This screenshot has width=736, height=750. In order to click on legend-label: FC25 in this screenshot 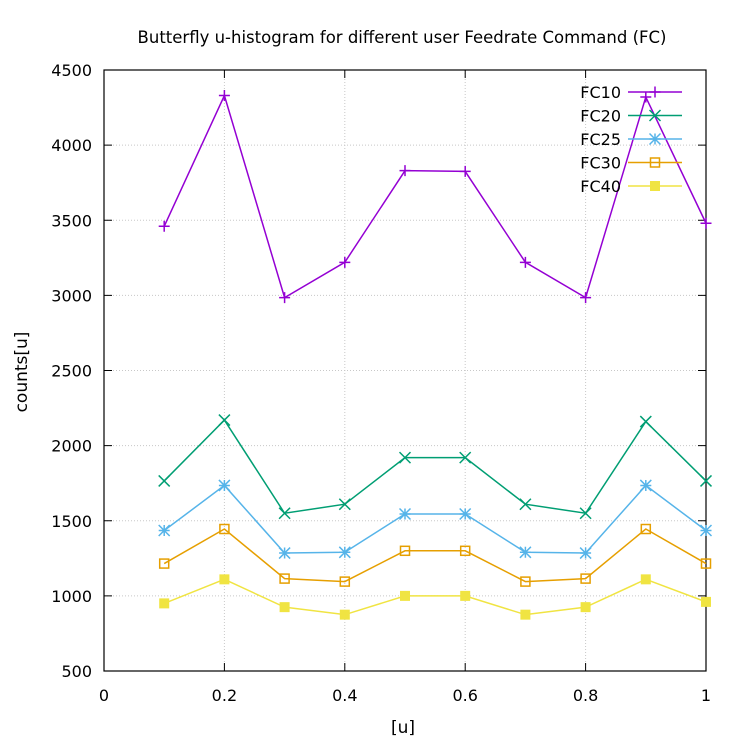, I will do `click(600, 139)`.